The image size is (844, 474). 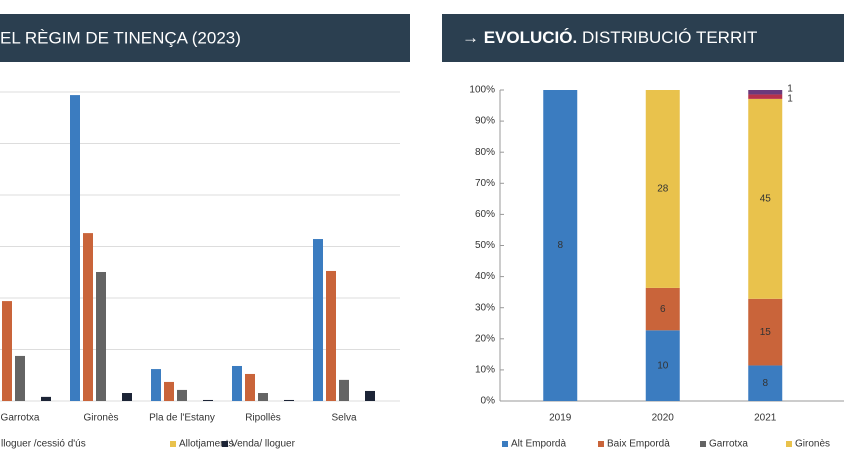 I want to click on x-tick-label: 2019, so click(x=560, y=418).